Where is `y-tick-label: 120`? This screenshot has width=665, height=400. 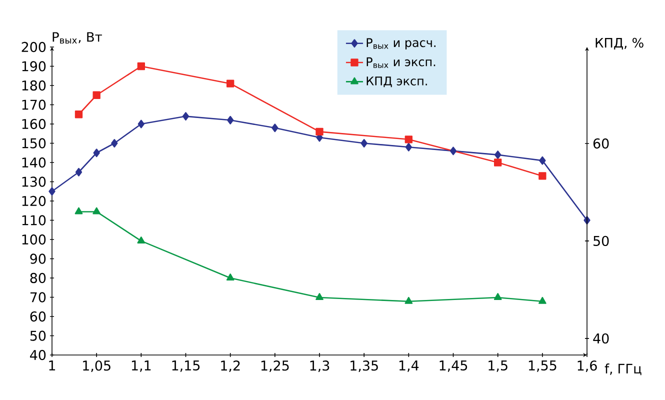
y-tick-label: 120 is located at coordinates (34, 201).